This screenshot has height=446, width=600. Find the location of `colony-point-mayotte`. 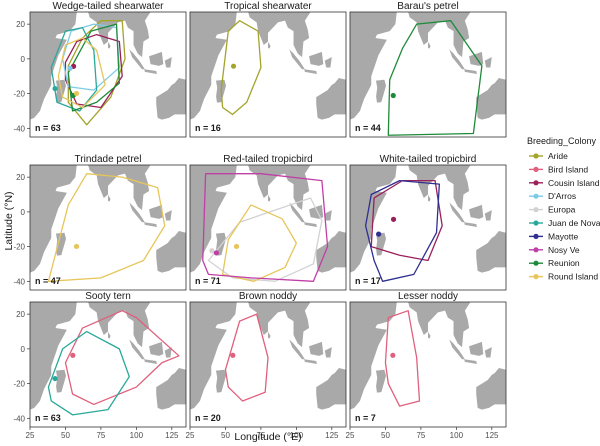

colony-point-mayotte is located at coordinates (379, 234).